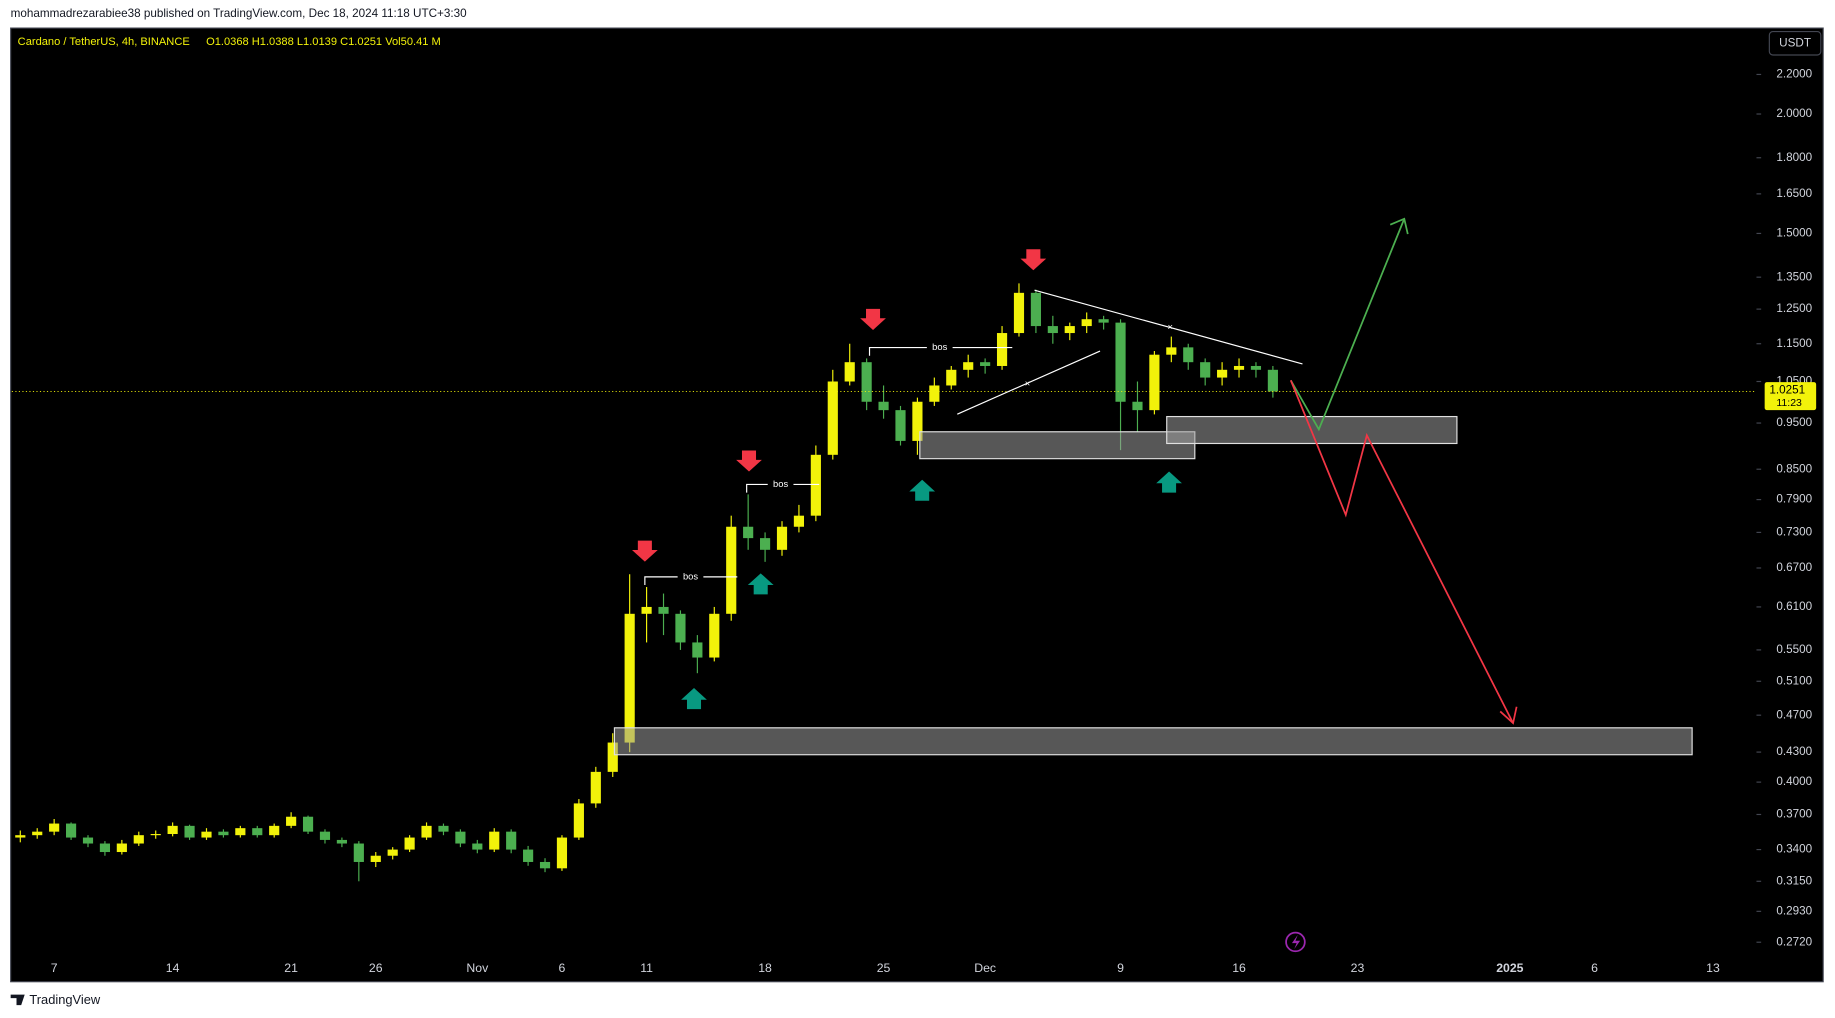  What do you see at coordinates (291, 968) in the screenshot?
I see `x-tick-label: 21` at bounding box center [291, 968].